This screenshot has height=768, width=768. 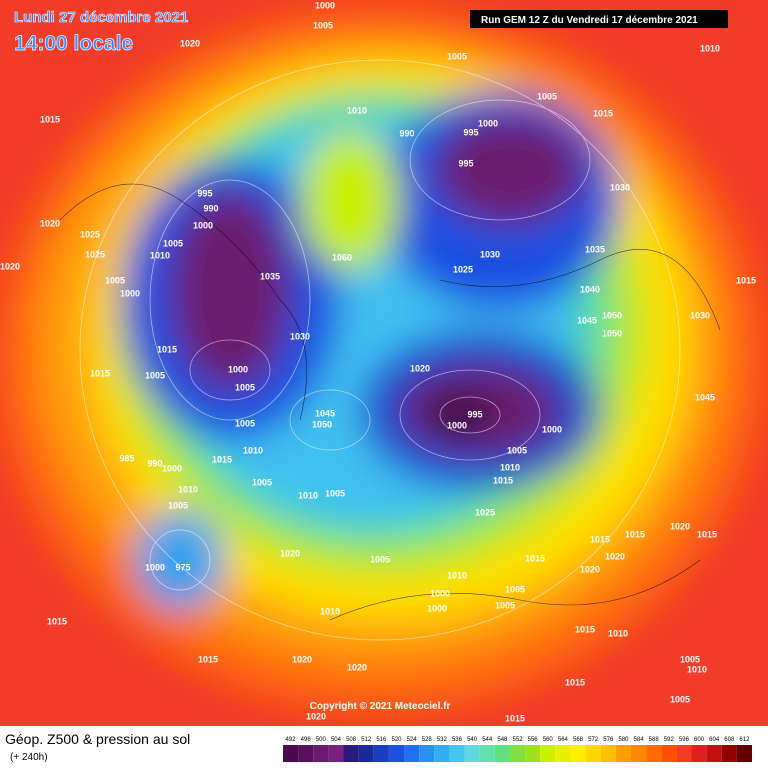 What do you see at coordinates (590, 289) in the screenshot?
I see `pressure-label: 1040` at bounding box center [590, 289].